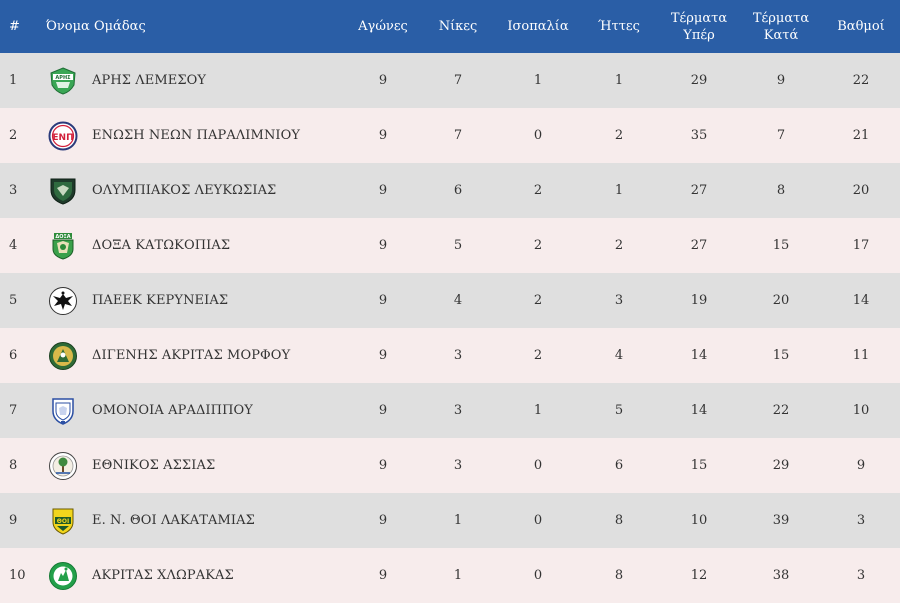 The width and height of the screenshot is (900, 603). I want to click on goals-for-header: Τέρματα Υπέρ, so click(699, 26).